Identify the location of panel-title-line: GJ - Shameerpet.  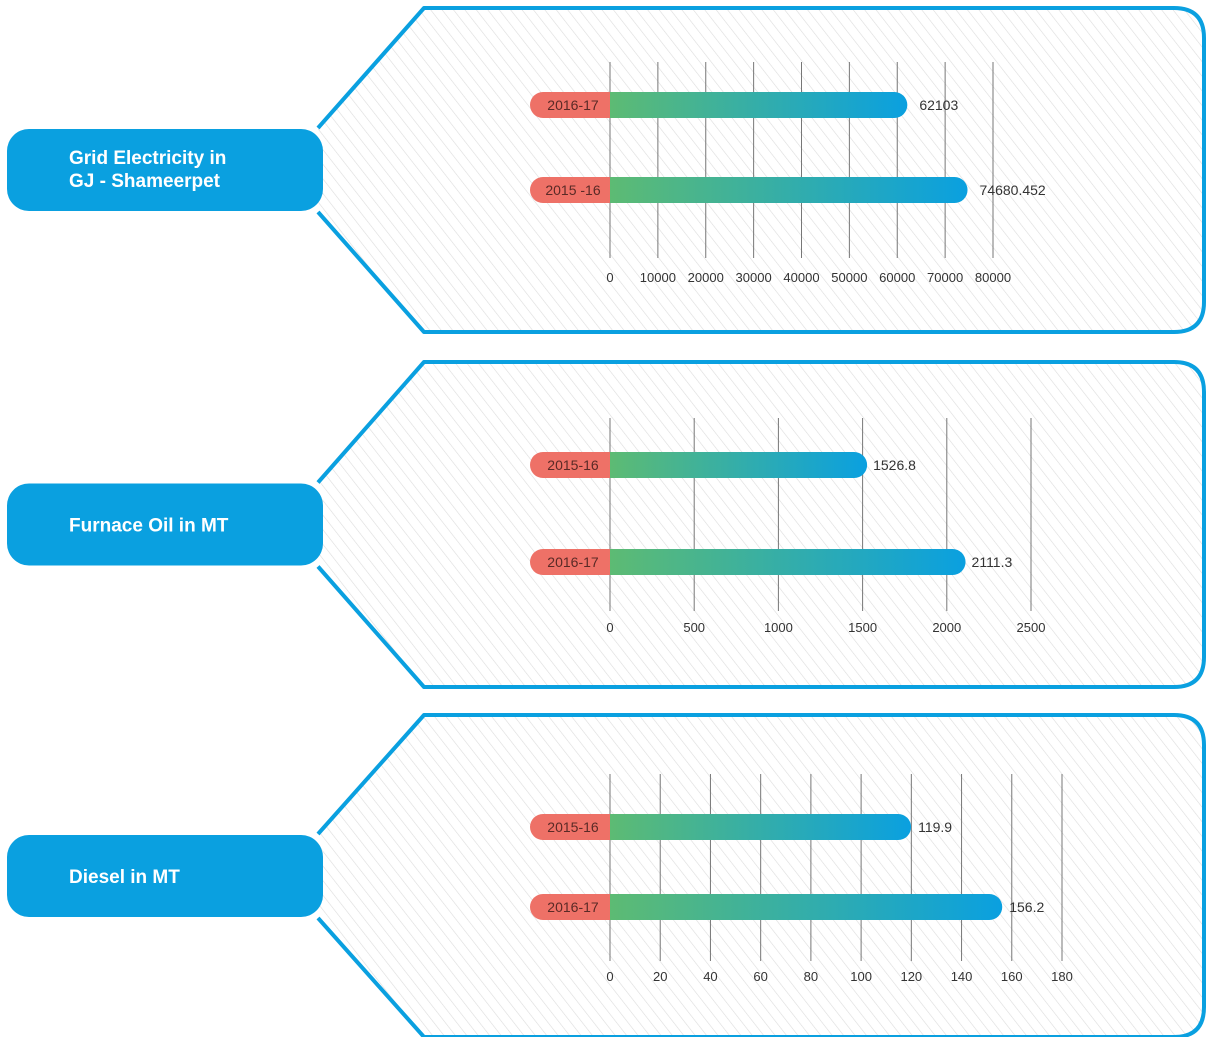
(145, 181).